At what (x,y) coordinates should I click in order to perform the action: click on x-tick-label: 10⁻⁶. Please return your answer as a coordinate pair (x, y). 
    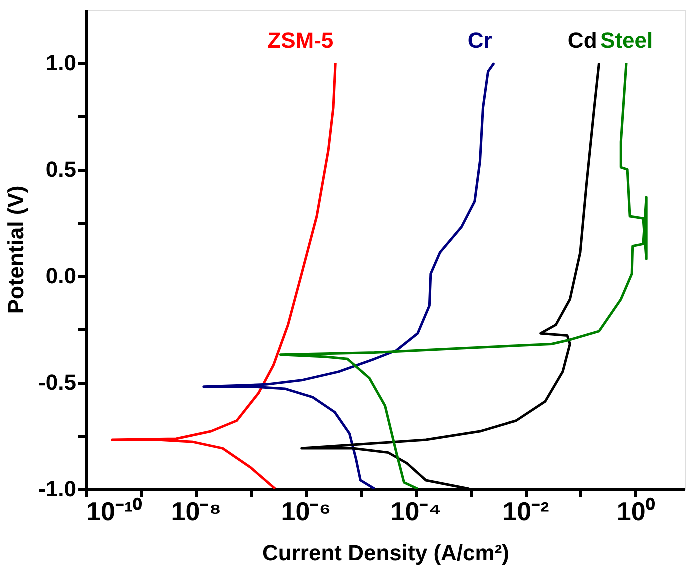
    Looking at the image, I should click on (306, 511).